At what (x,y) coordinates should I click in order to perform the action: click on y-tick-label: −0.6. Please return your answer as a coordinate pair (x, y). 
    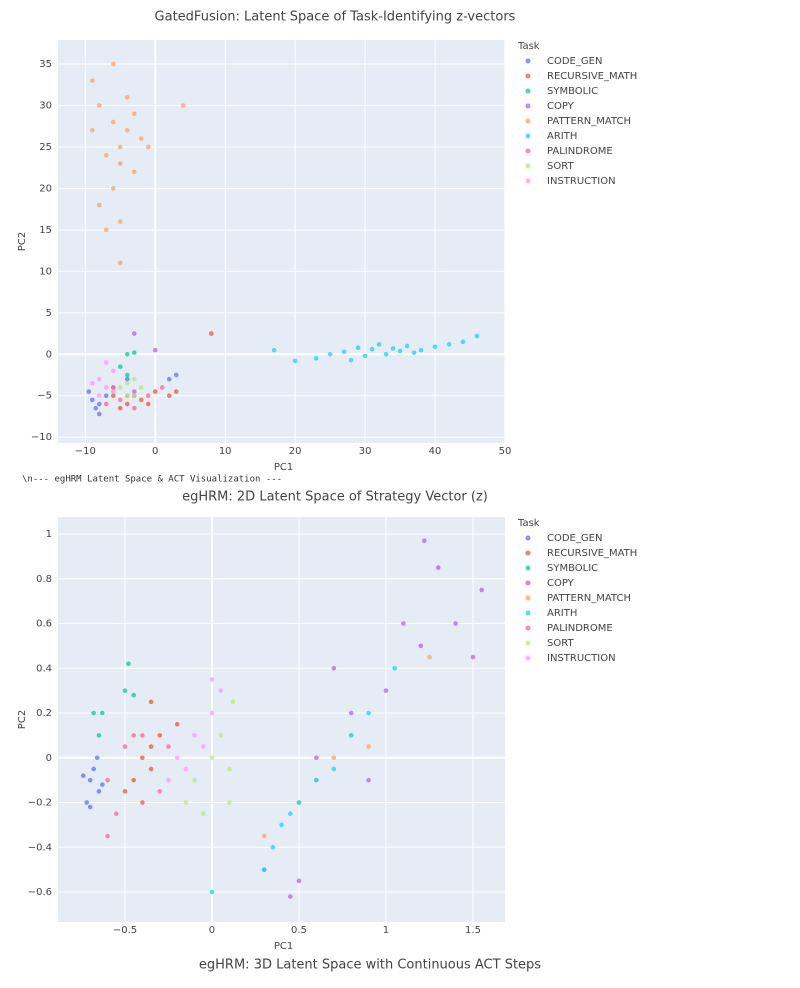
    Looking at the image, I should click on (40, 892).